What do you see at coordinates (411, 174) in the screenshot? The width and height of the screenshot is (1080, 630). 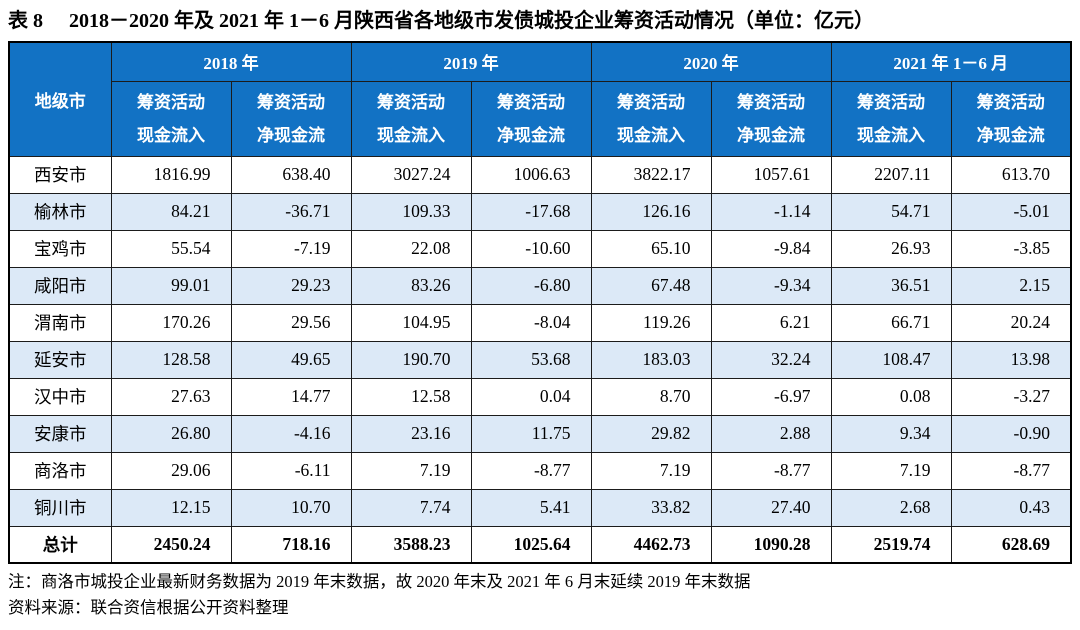 I see `value-cell: 3027.24` at bounding box center [411, 174].